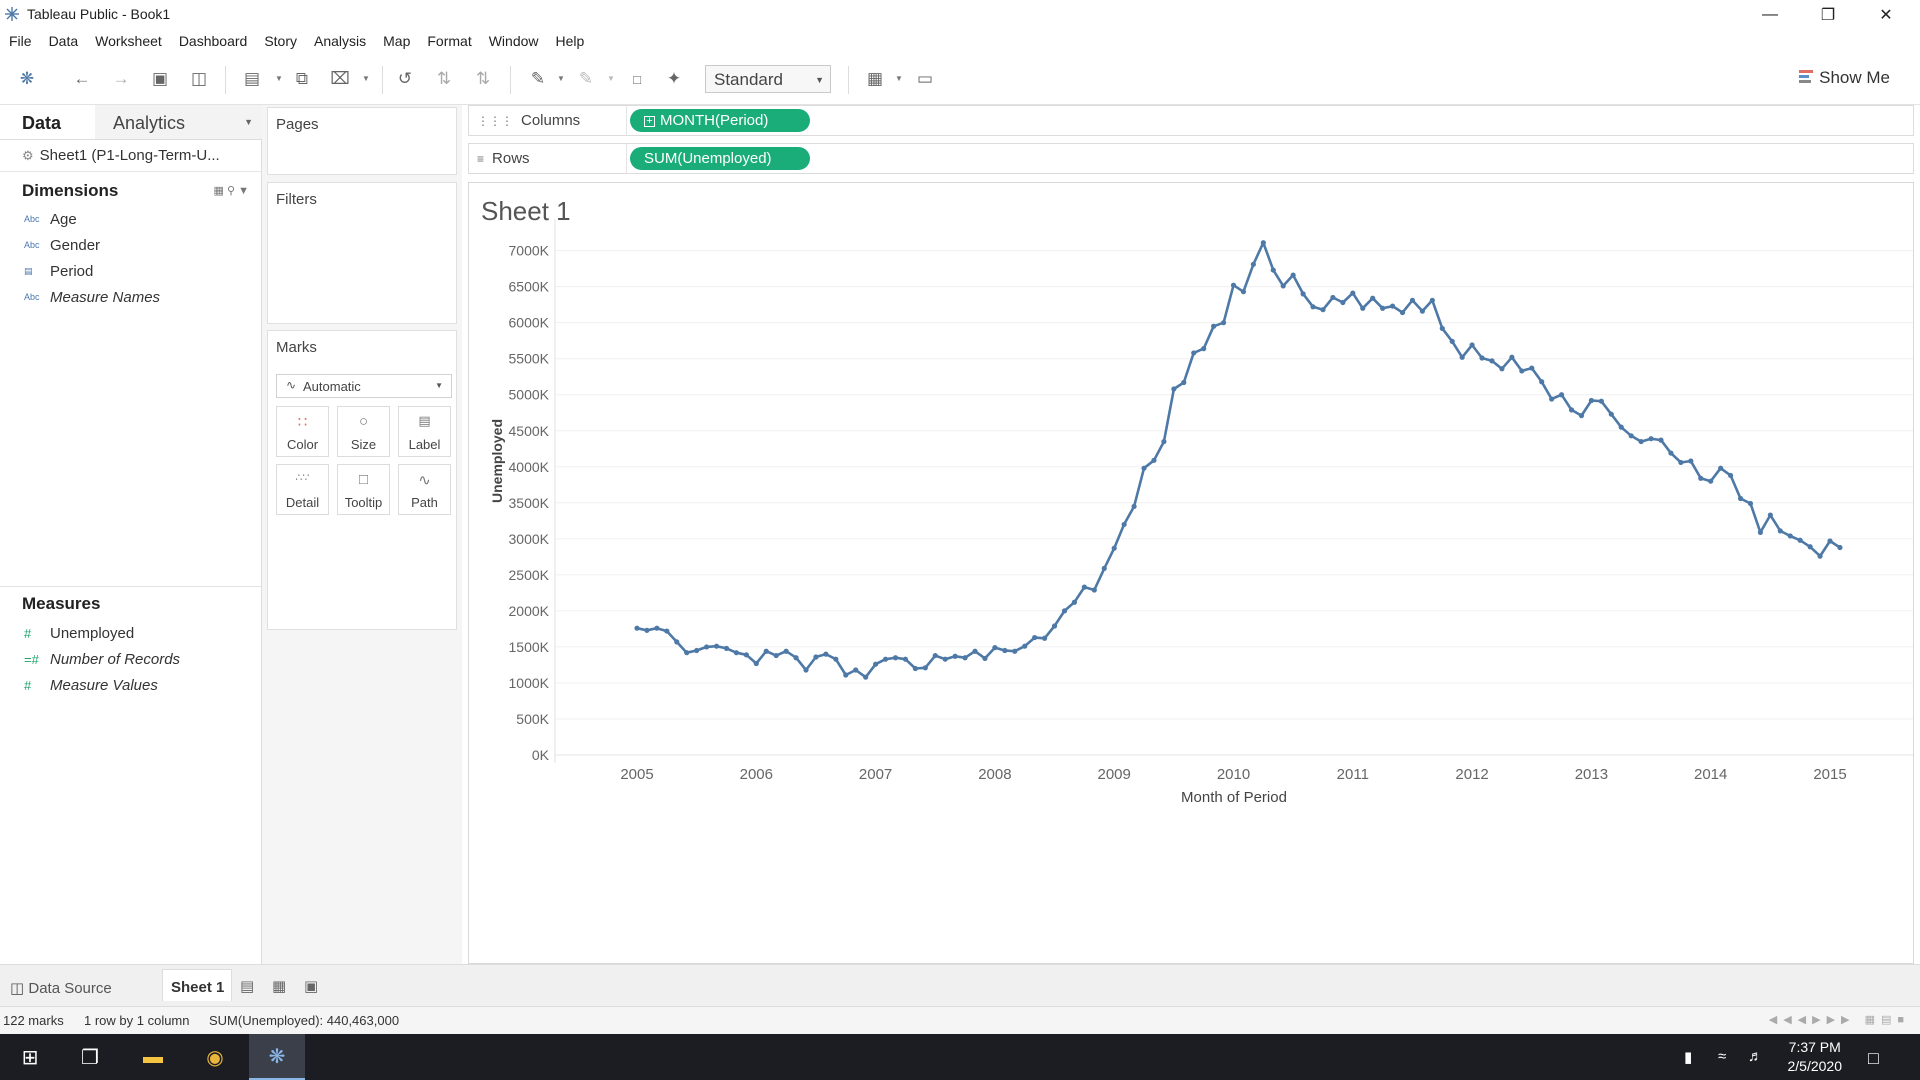 The width and height of the screenshot is (1920, 1080). What do you see at coordinates (340, 78) in the screenshot?
I see `clear-sheet-icon: ⌧` at bounding box center [340, 78].